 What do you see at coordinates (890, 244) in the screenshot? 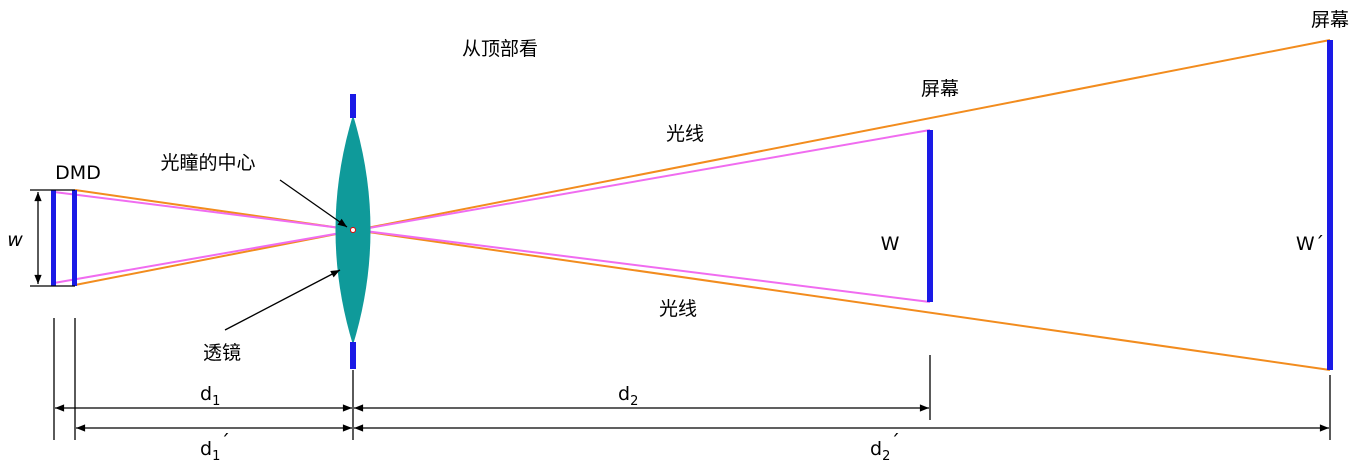
I see `W-label: W` at bounding box center [890, 244].